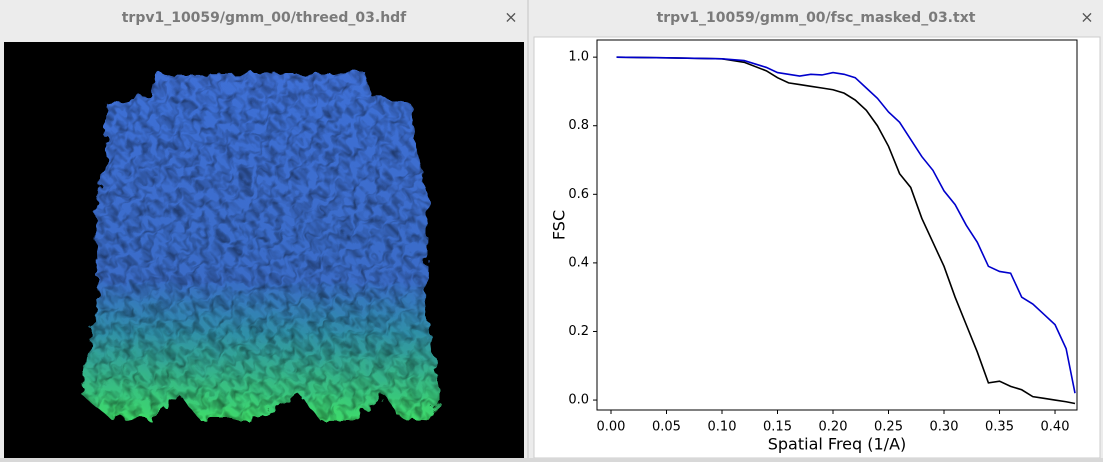 This screenshot has width=1103, height=462. I want to click on x-tick-label: 0.10, so click(722, 427).